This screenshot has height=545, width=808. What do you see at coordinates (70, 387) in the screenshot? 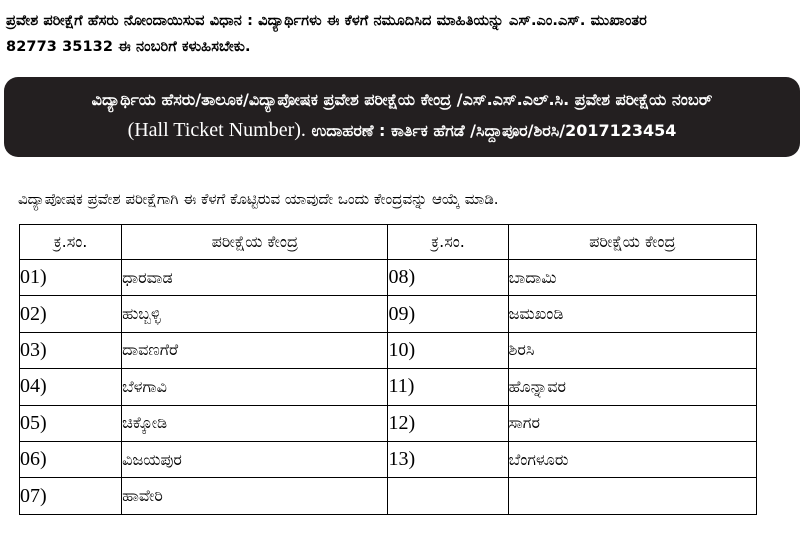
I see `serial-number-cell: 04)` at bounding box center [70, 387].